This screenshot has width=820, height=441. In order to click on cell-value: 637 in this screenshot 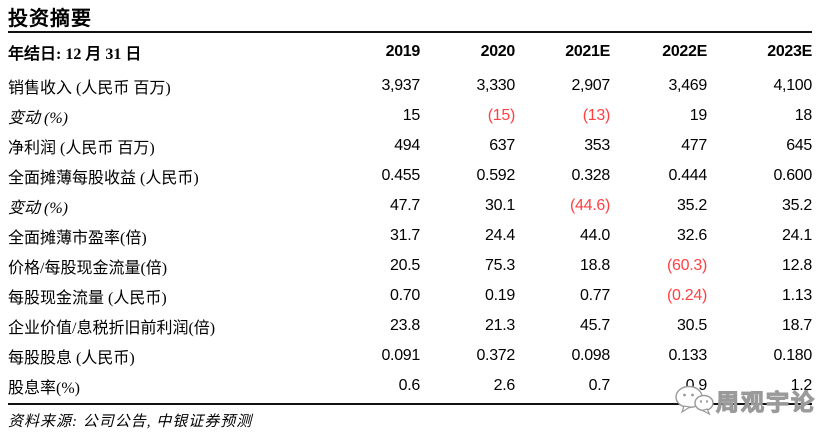, I will do `click(502, 145)`.